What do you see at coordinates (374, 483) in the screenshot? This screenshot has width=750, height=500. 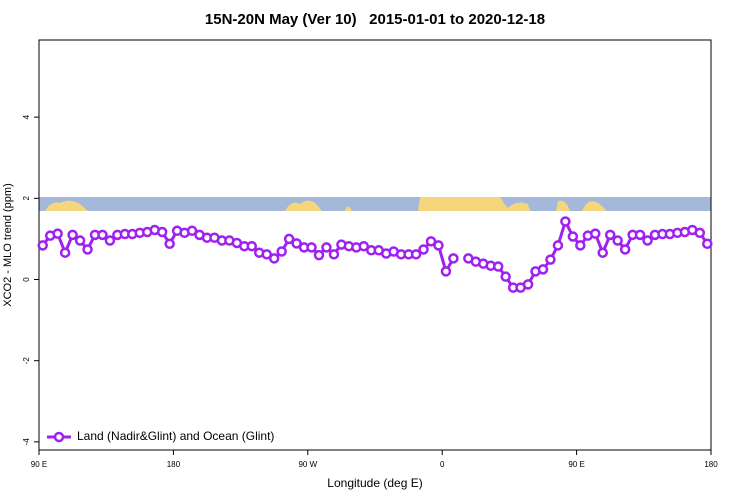 I see `x-axis-label: Longitude (deg E)` at bounding box center [374, 483].